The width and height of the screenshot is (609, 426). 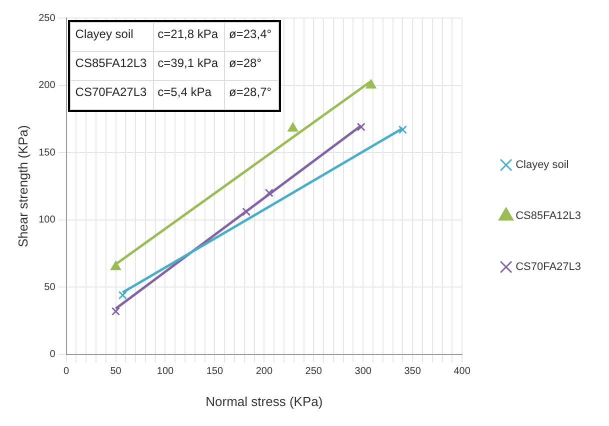 What do you see at coordinates (22, 186) in the screenshot?
I see `y-axis-title: Shear strength (KPa)` at bounding box center [22, 186].